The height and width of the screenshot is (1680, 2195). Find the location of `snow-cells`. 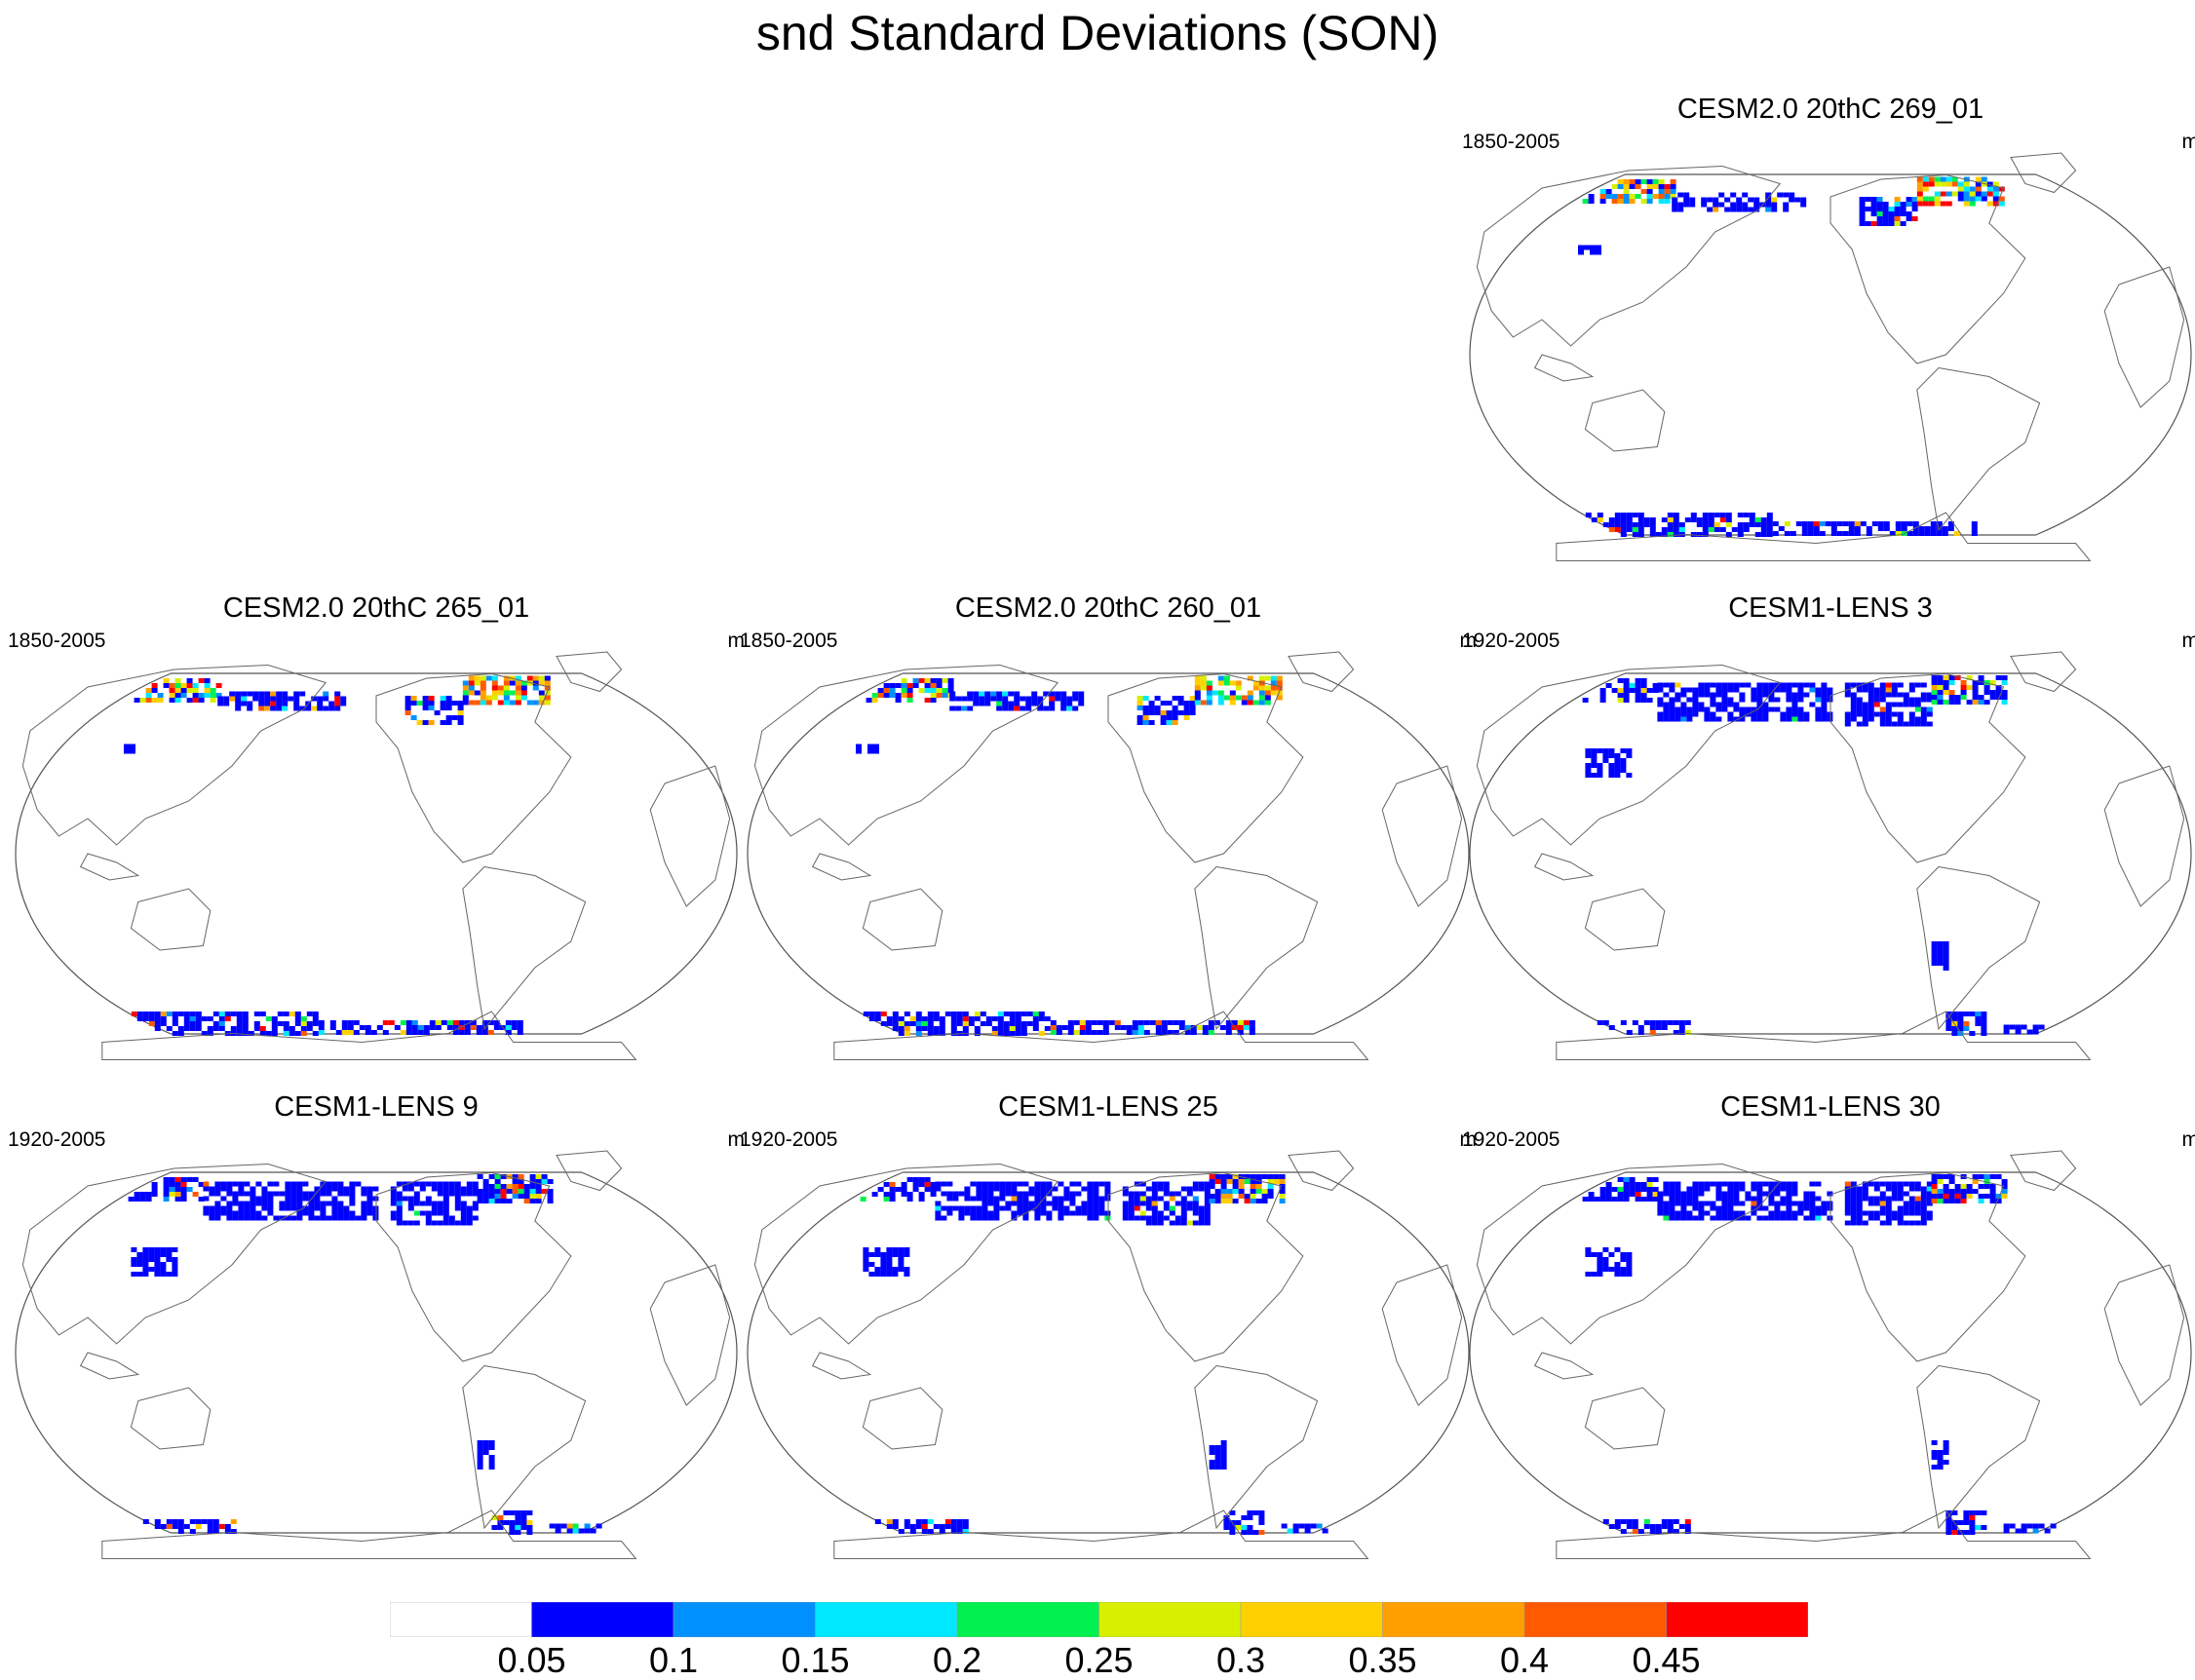

snow-cells is located at coordinates (1813, 855).